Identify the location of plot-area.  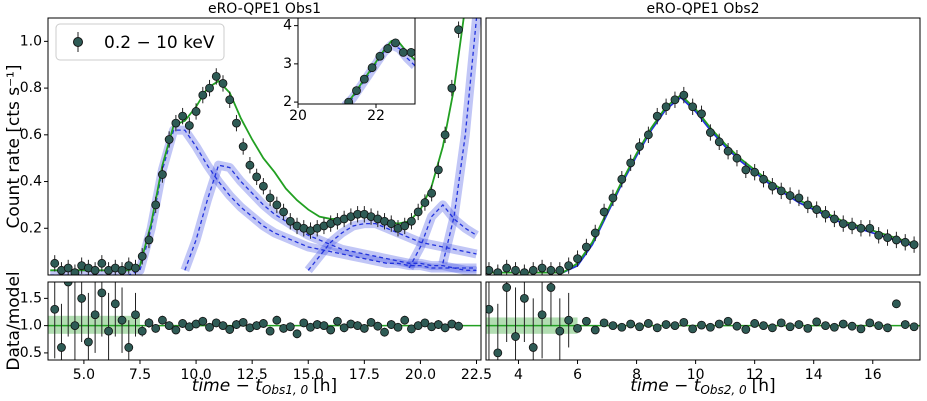
(264, 321).